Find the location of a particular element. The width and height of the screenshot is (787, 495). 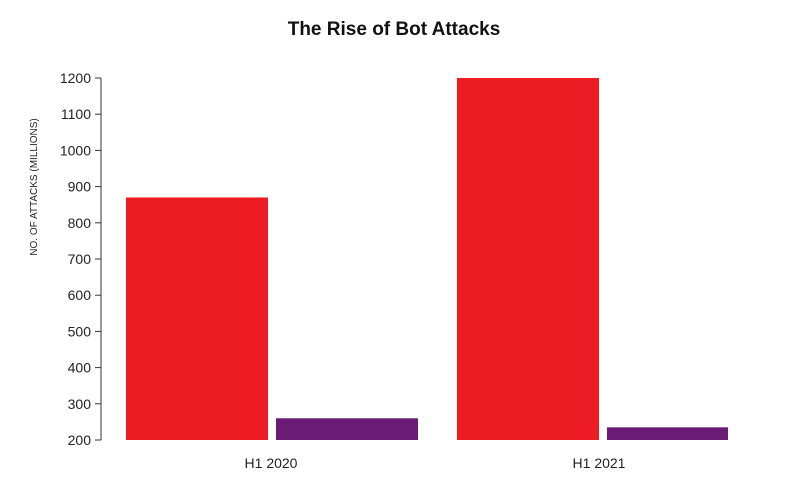

y-axis-ticks: 200 300 400 500 600 700 800 900 1000 1100 1200 is located at coordinates (80, 259).